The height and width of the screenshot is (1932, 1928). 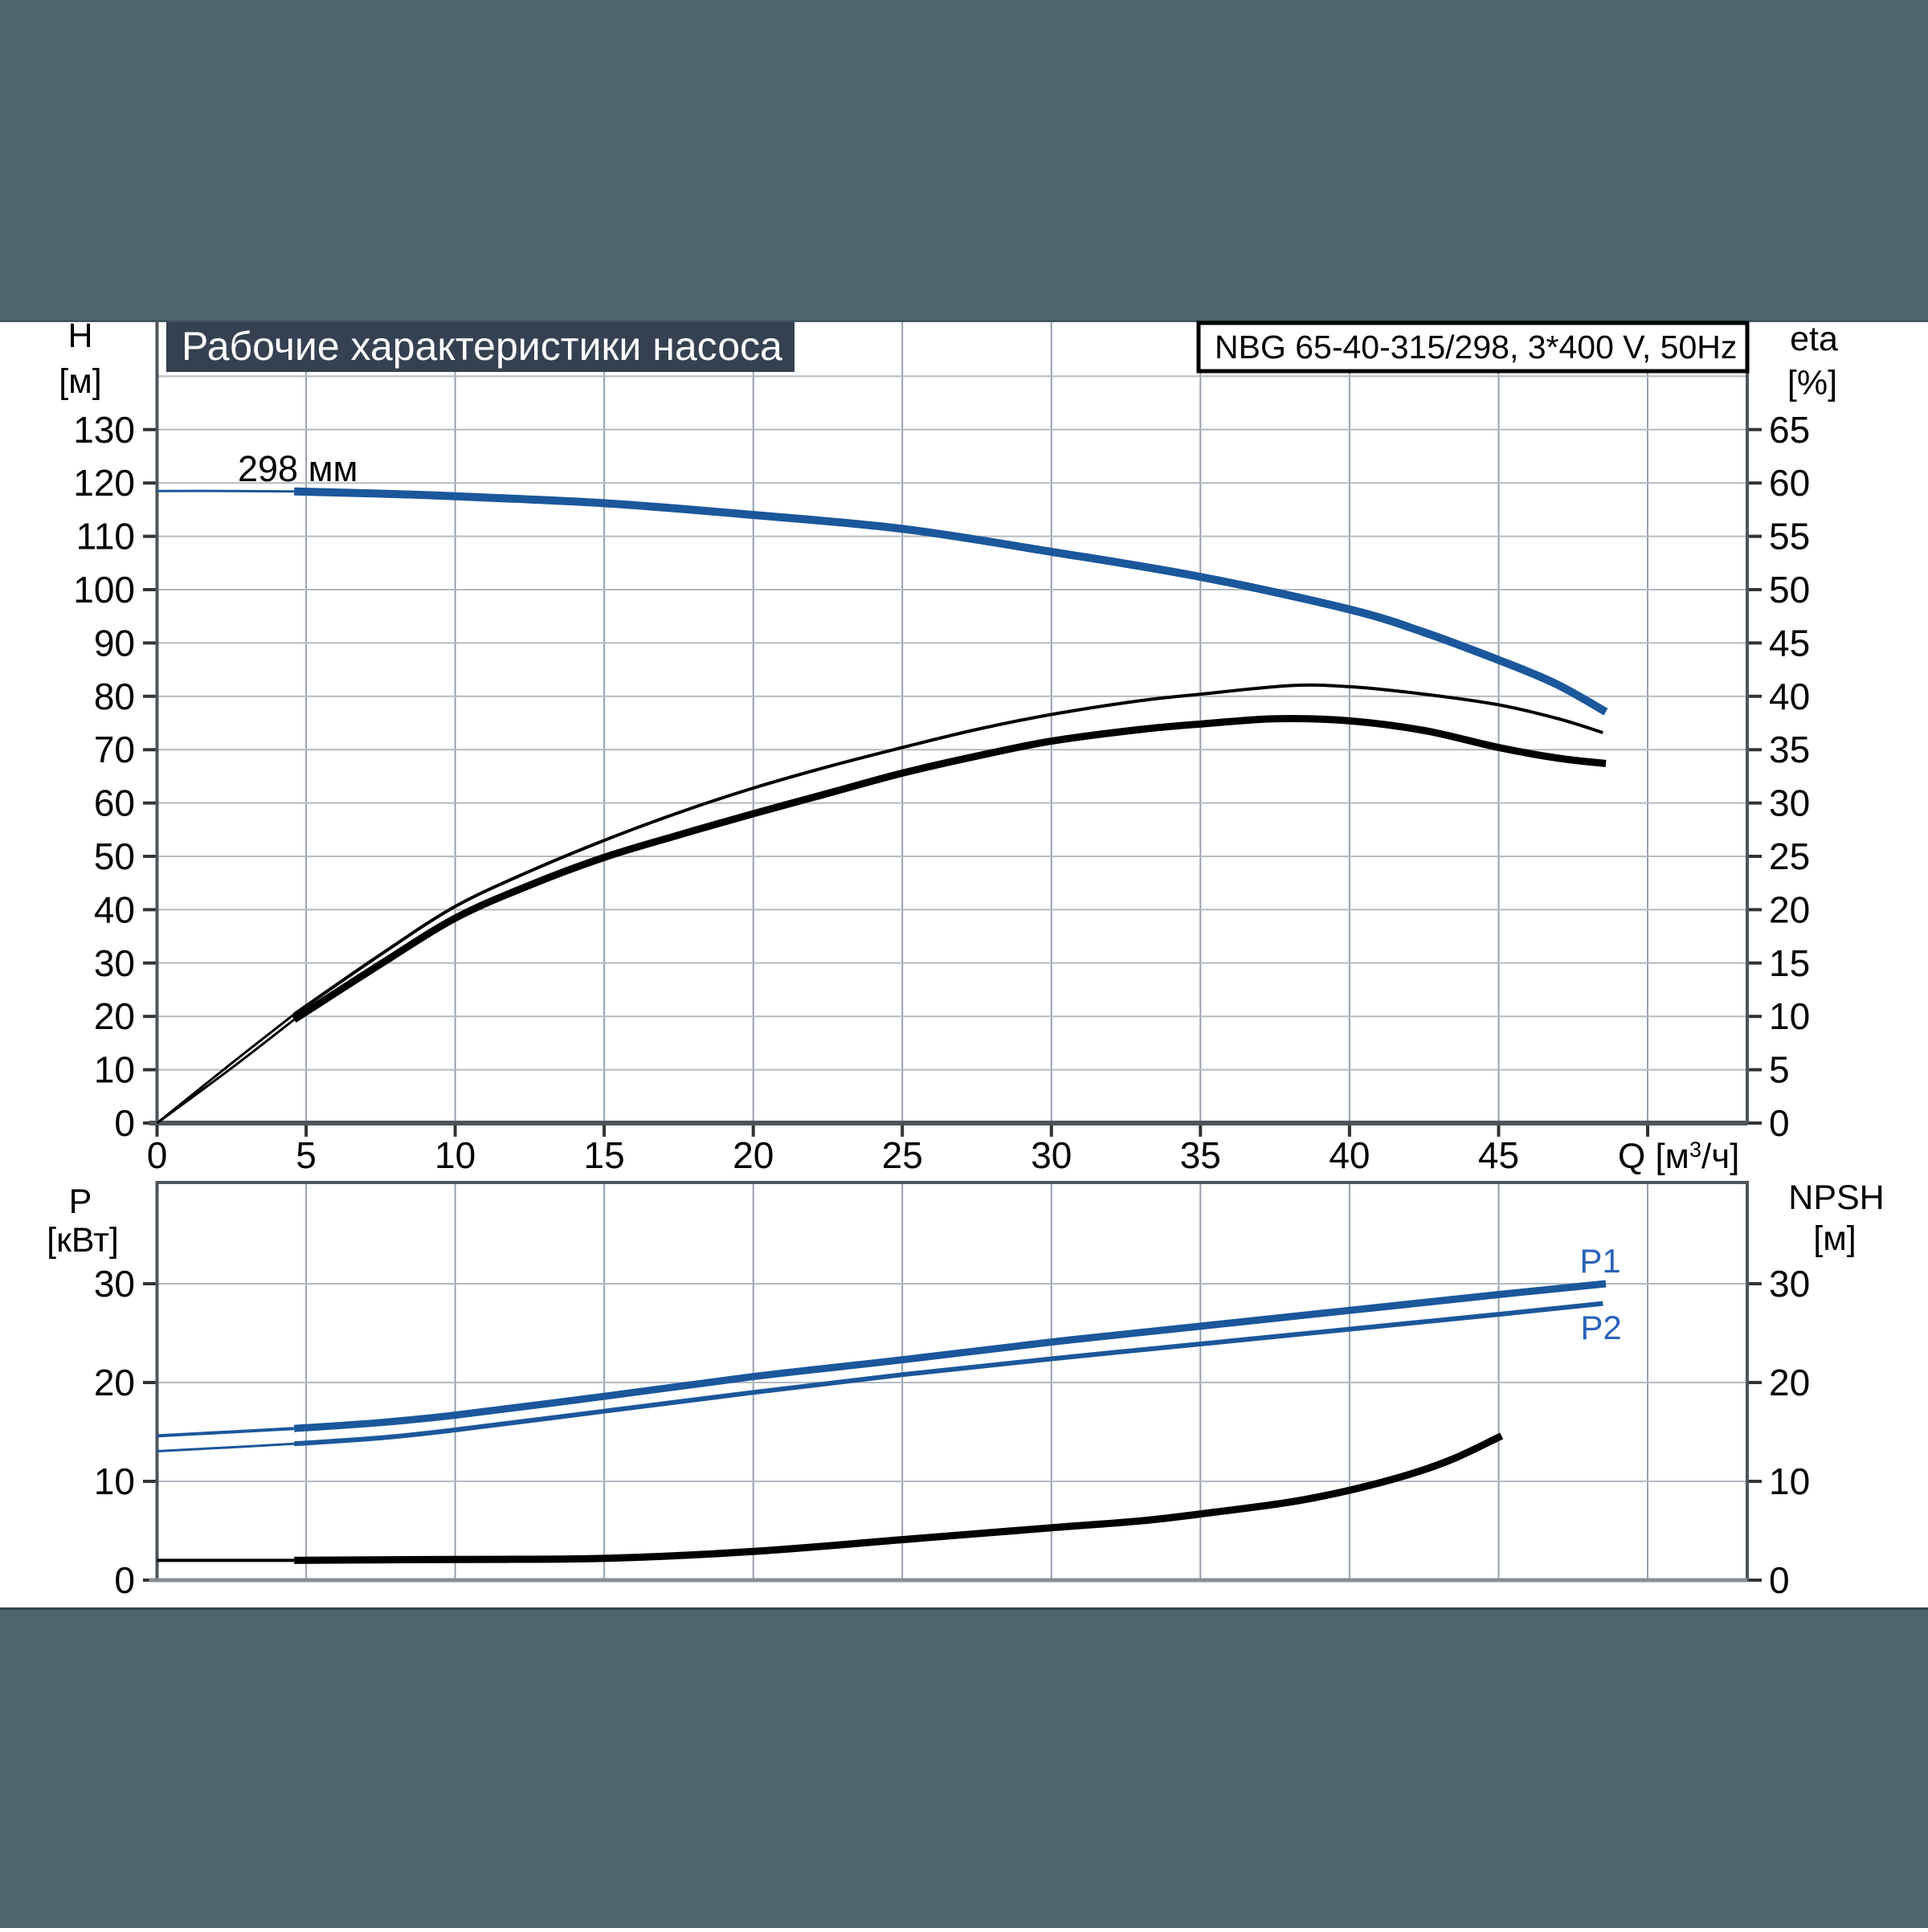 What do you see at coordinates (1679, 1156) in the screenshot?
I see `svg-text: Q [м3/ч]` at bounding box center [1679, 1156].